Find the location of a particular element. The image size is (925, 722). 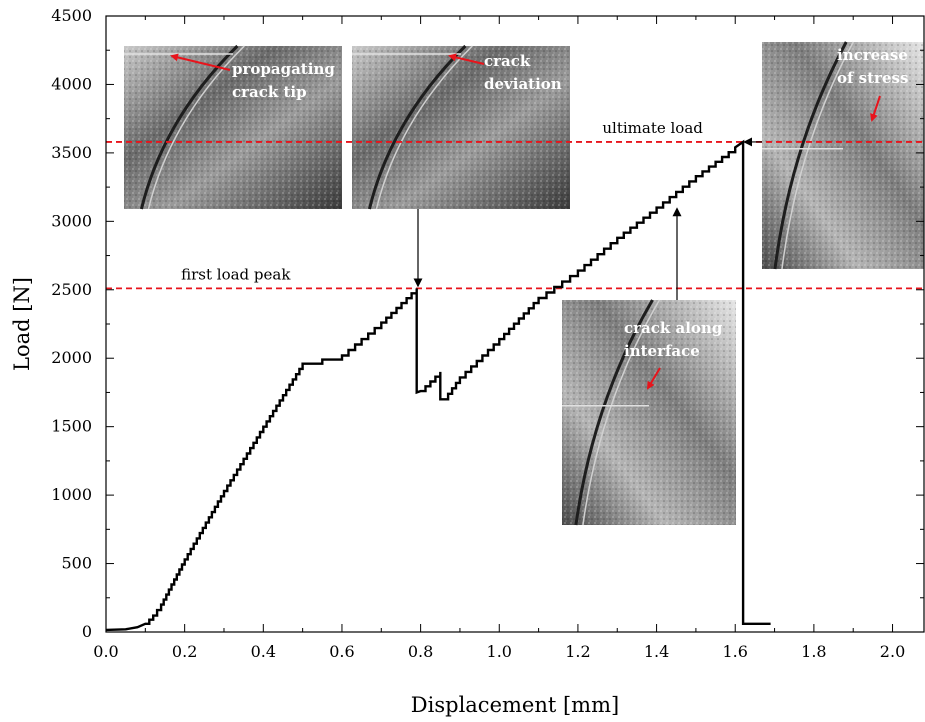

x-axis-title: Displacement [mm] is located at coordinates (515, 705).